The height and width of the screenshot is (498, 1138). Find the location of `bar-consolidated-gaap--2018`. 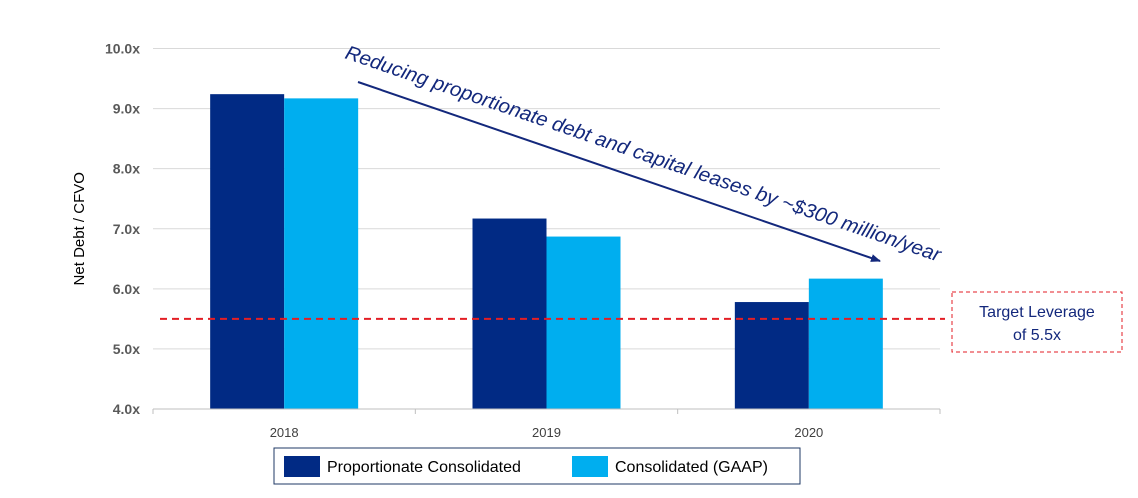

bar-consolidated-gaap--2018 is located at coordinates (321, 253).